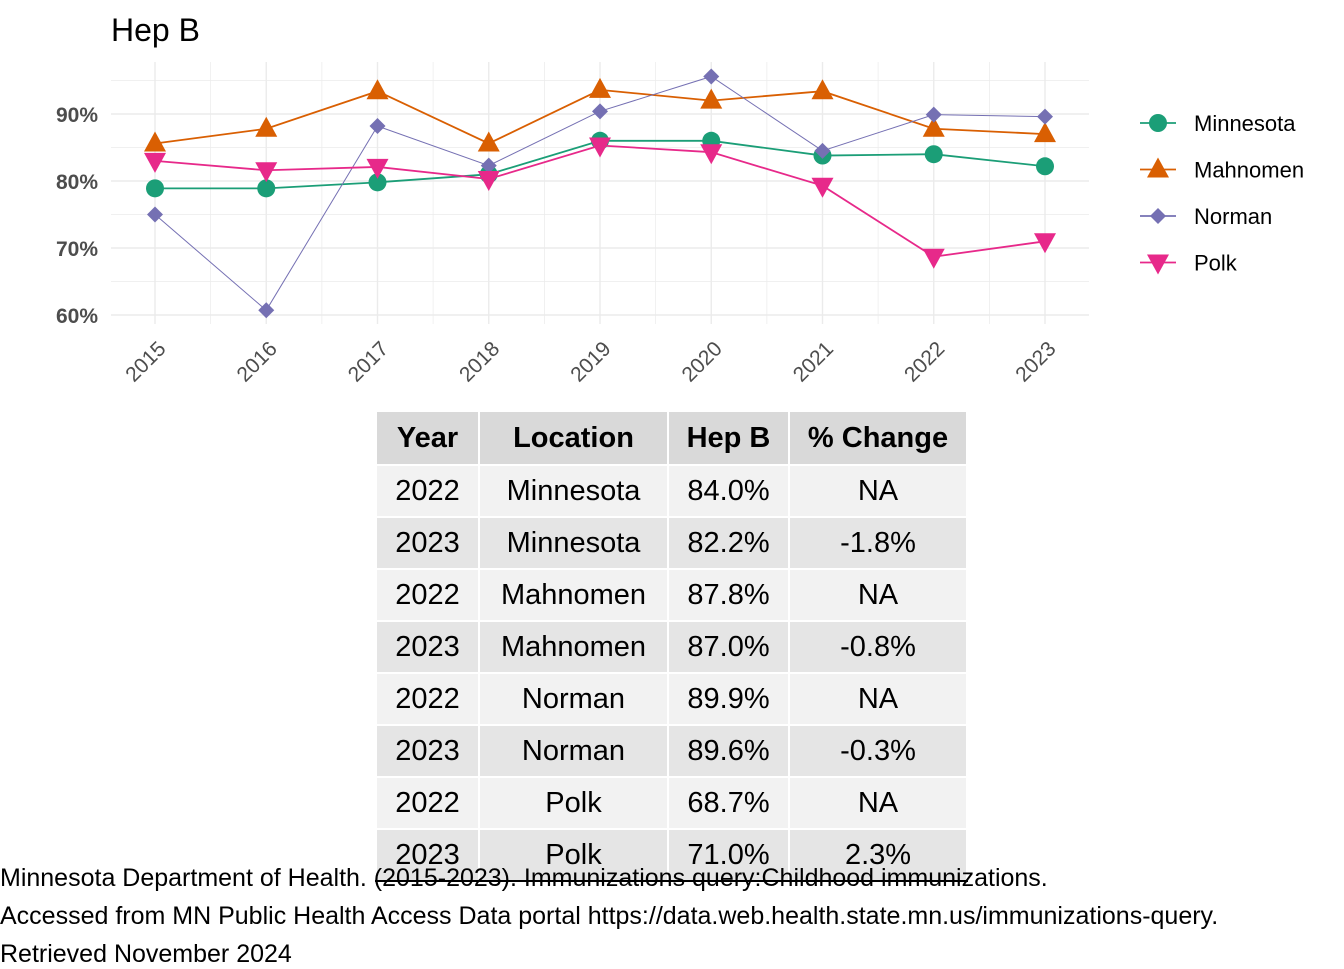 The image size is (1344, 969). I want to click on x-tick-label: 2020, so click(701, 361).